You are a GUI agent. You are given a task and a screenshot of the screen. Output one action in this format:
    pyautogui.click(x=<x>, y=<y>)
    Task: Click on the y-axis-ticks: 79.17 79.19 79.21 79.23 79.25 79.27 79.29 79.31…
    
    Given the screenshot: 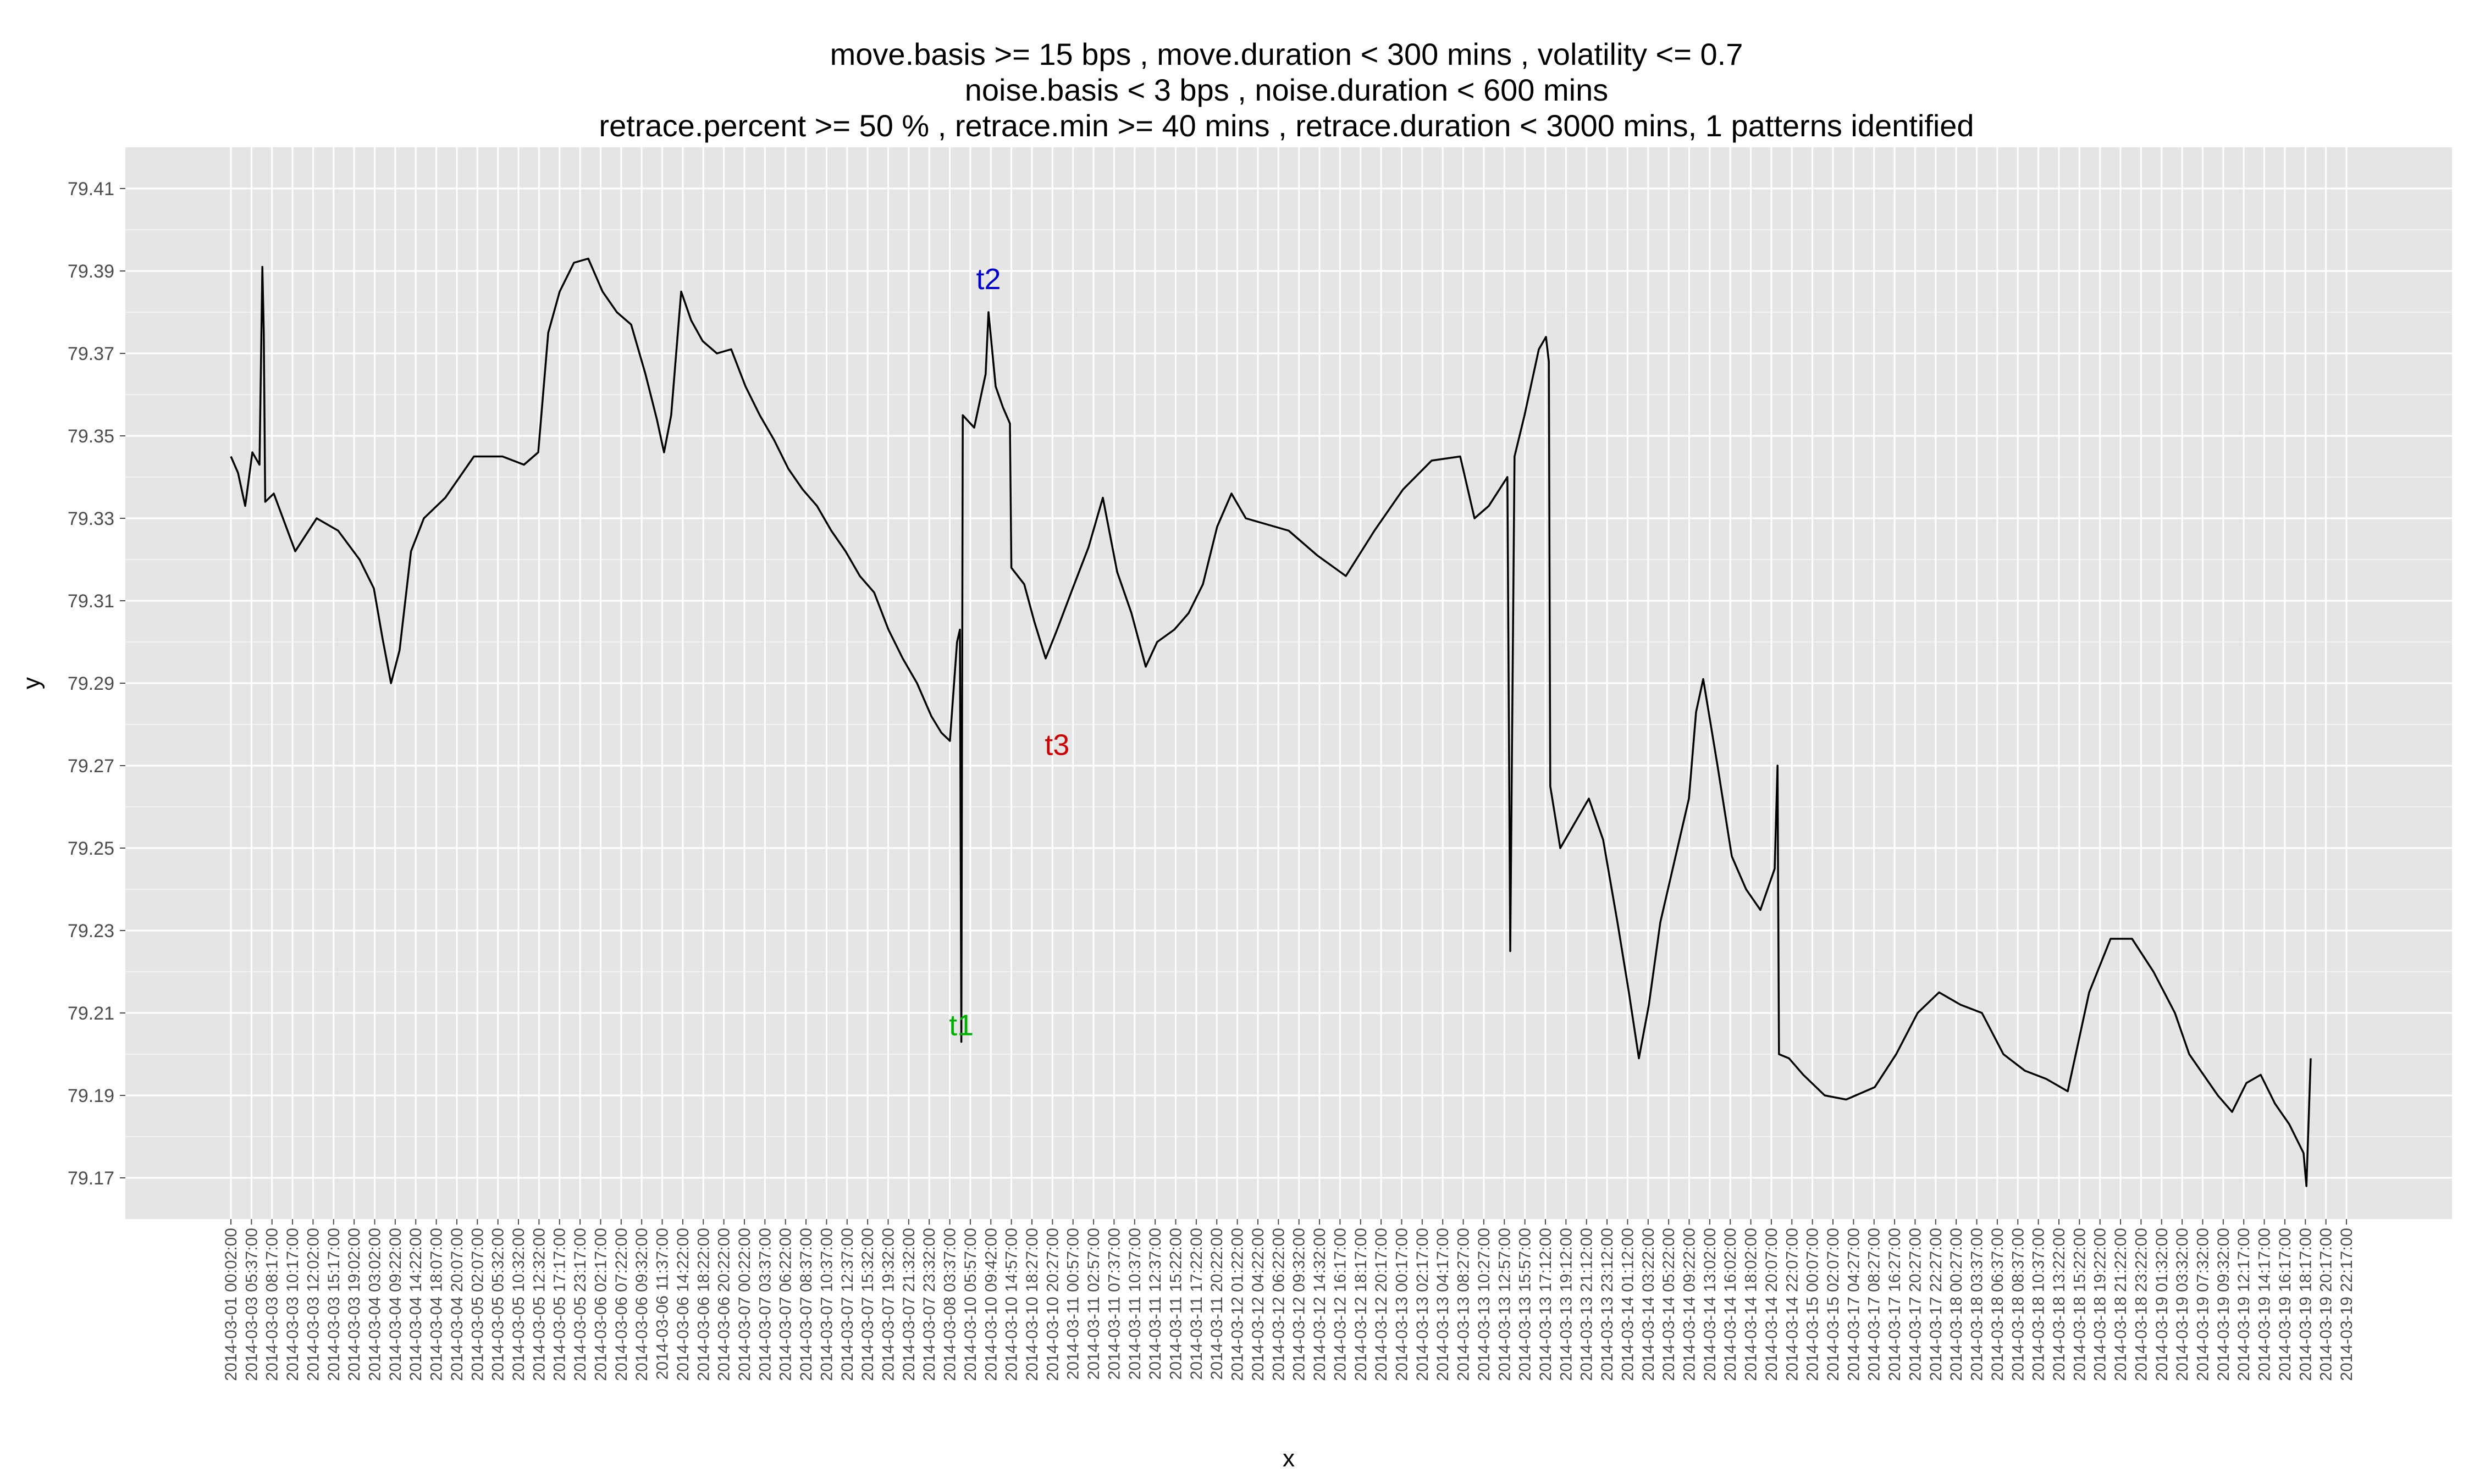 What is the action you would take?
    pyautogui.click(x=96, y=684)
    